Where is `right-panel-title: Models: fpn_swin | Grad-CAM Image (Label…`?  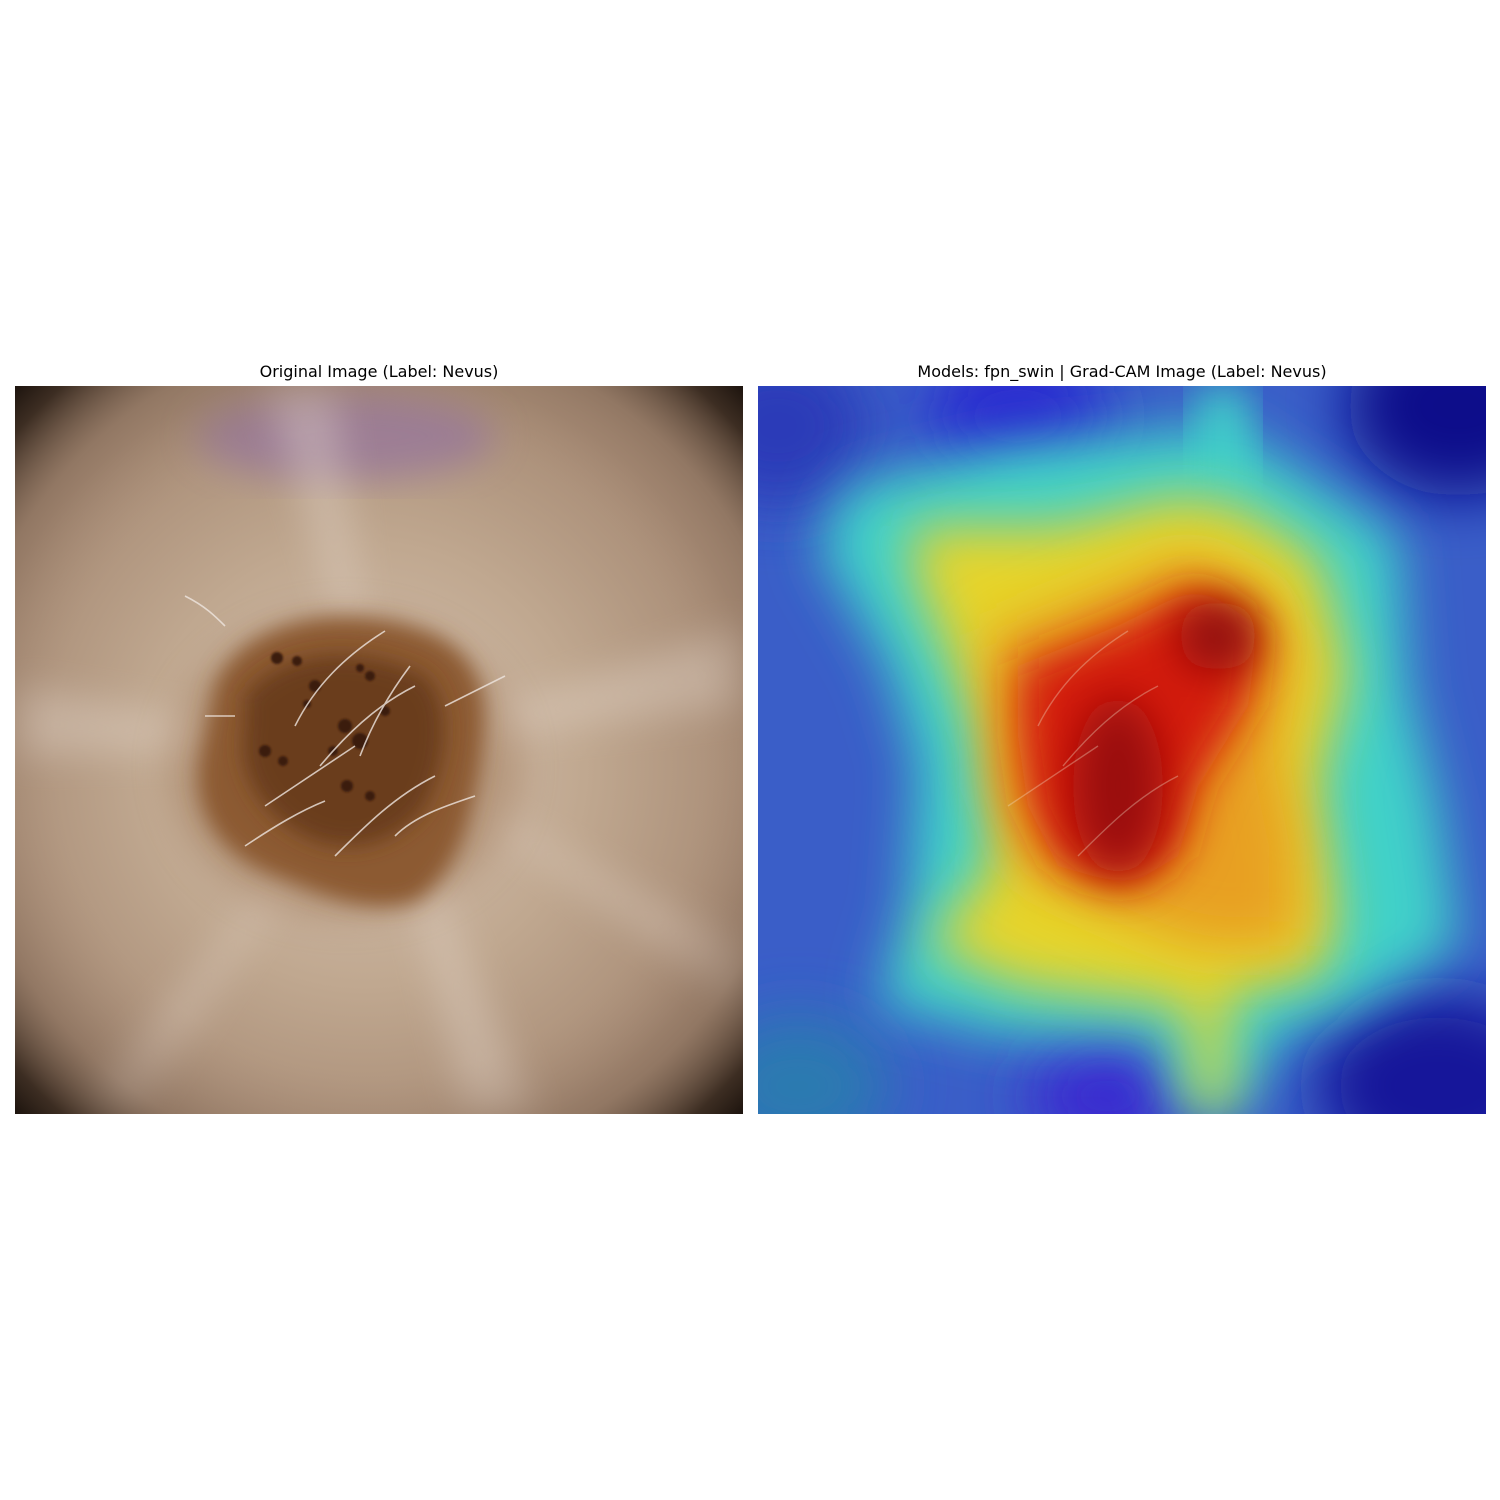
right-panel-title: Models: fpn_swin | Grad-CAM Image (Label… is located at coordinates (1122, 371).